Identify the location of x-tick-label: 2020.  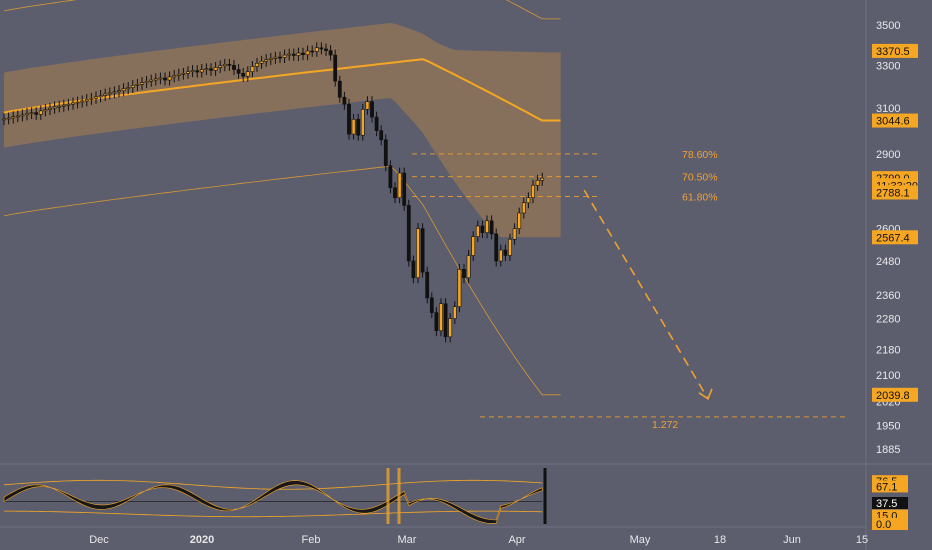
(202, 540).